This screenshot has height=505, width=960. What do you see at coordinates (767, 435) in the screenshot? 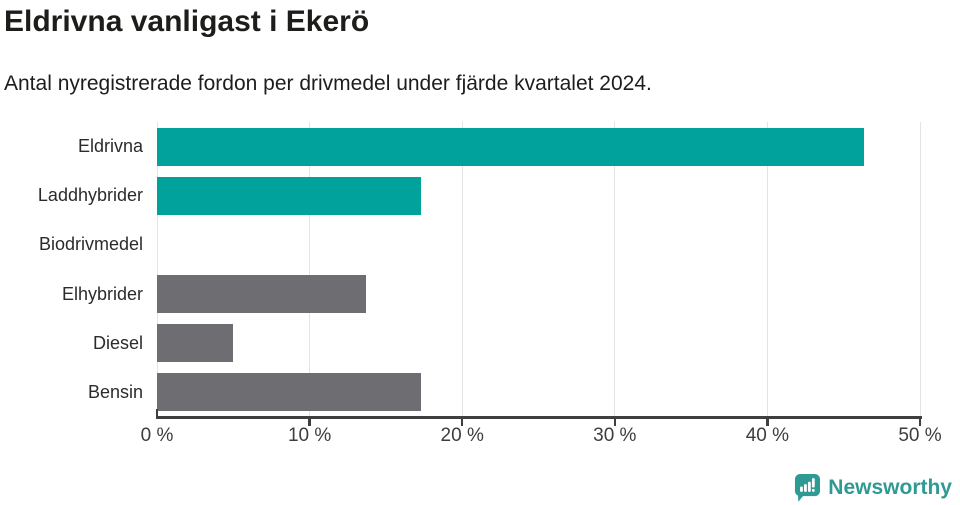
I see `x-tick-label-40: 40 %` at bounding box center [767, 435].